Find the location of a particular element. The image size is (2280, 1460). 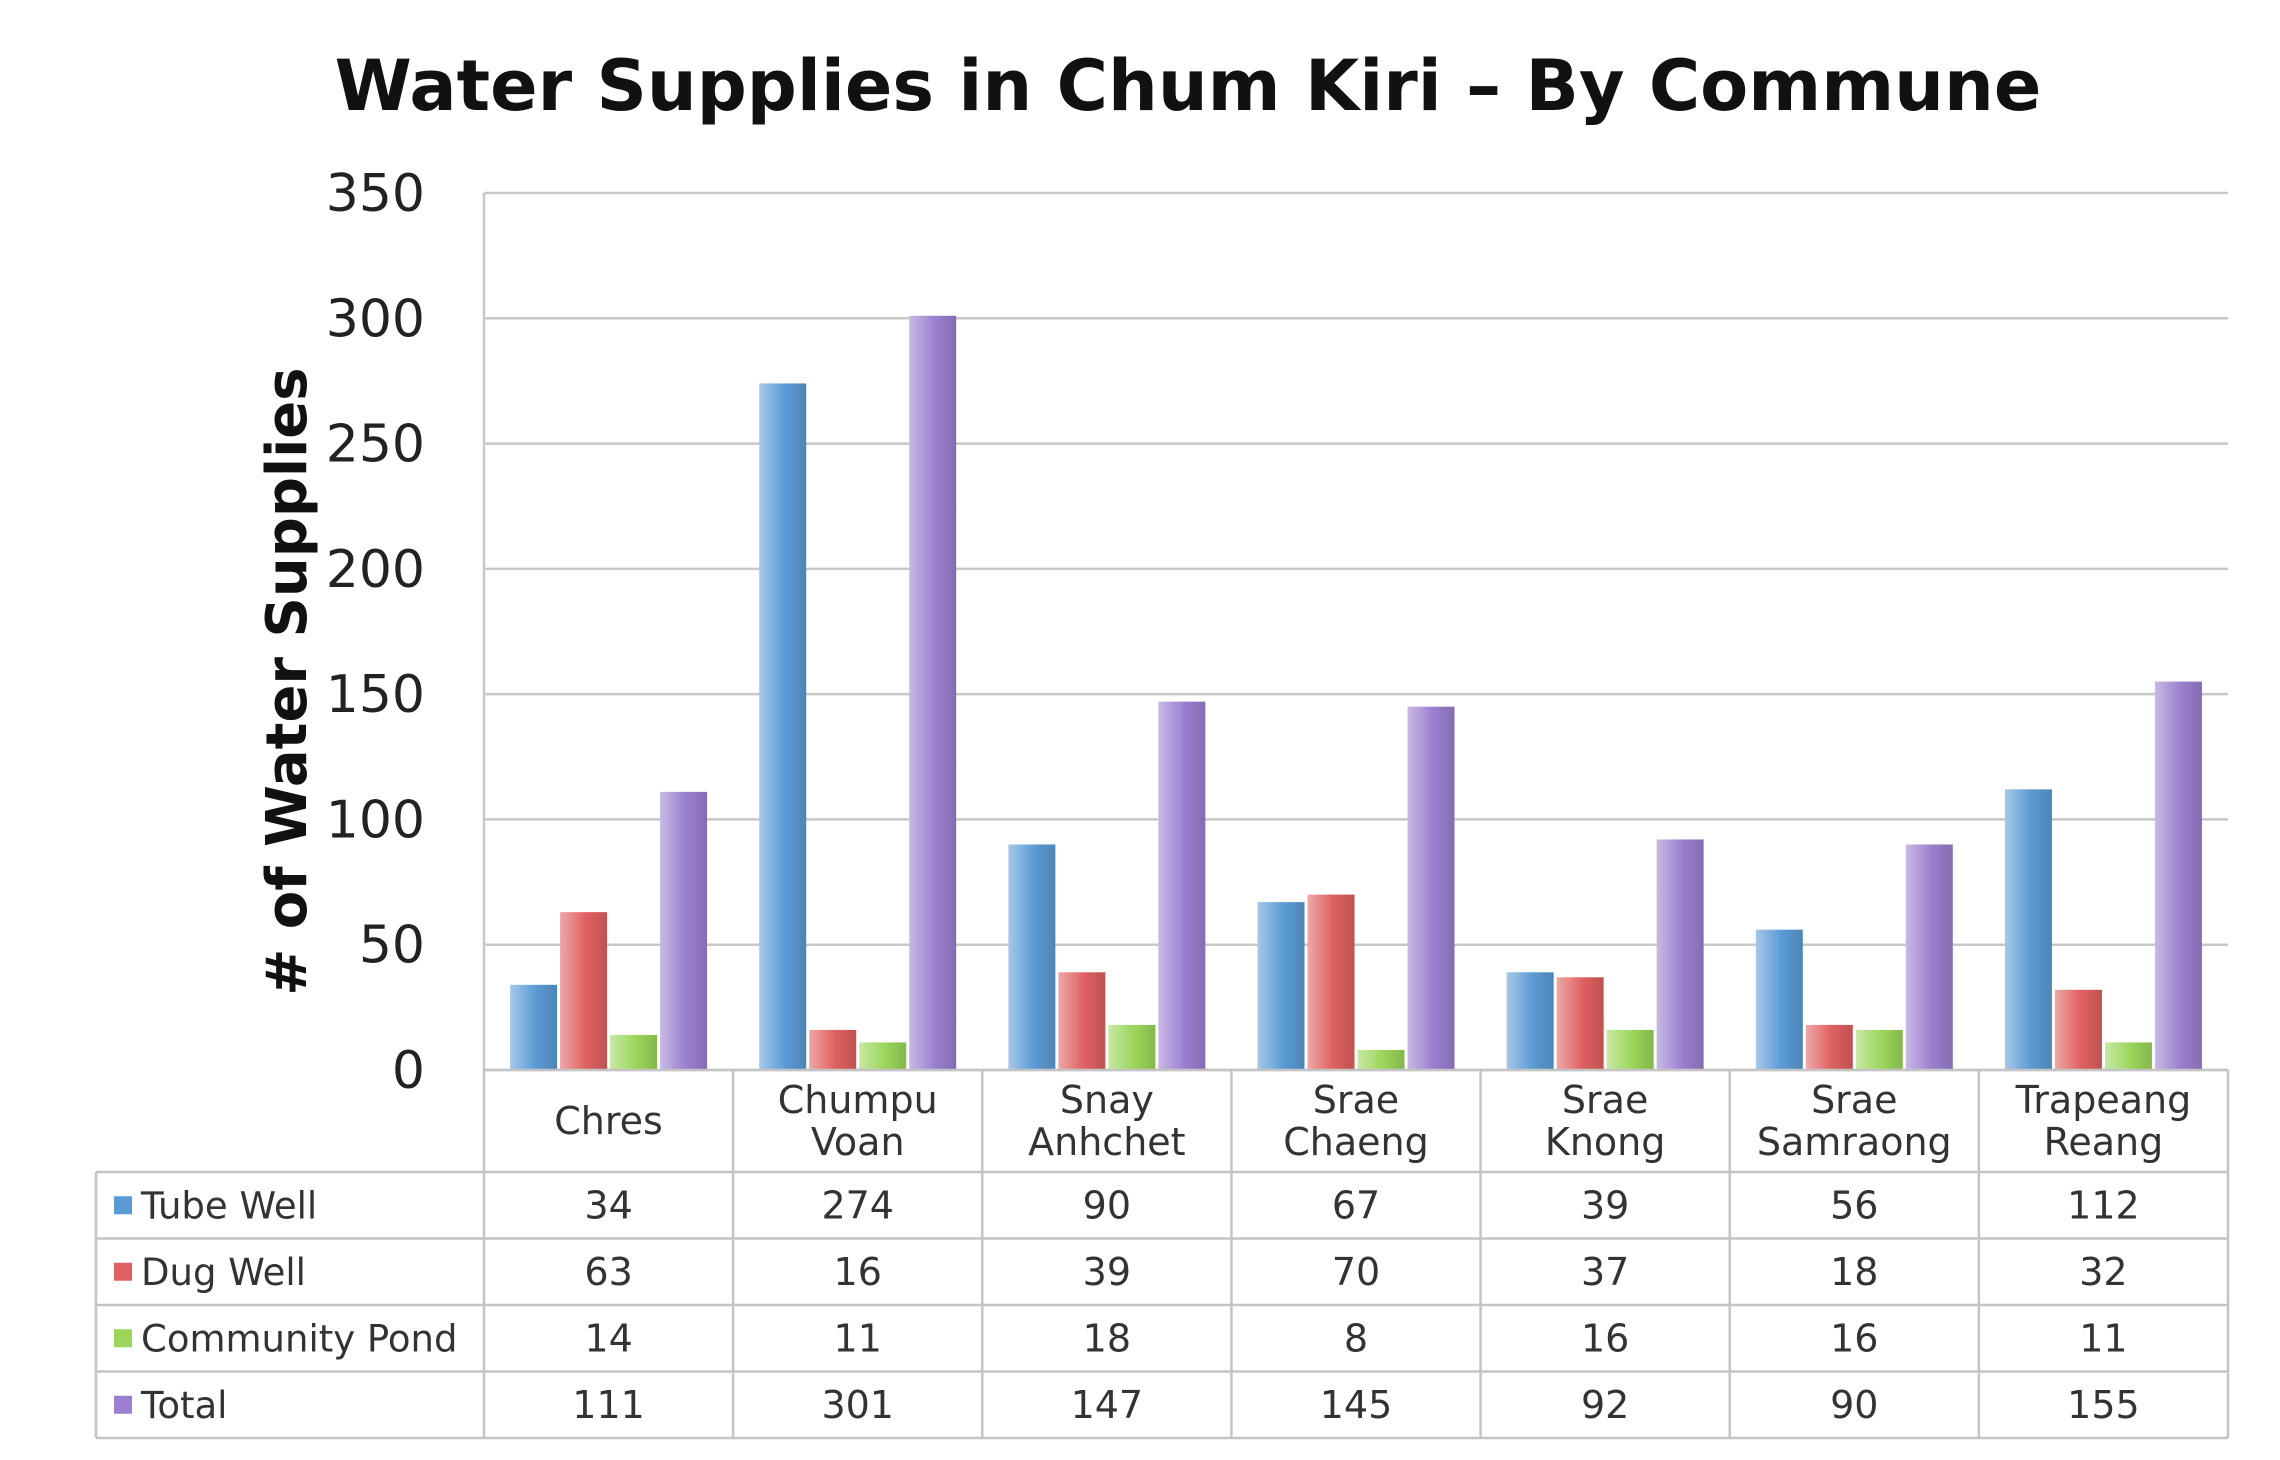

data-label-total-chres: 111 is located at coordinates (608, 1405).